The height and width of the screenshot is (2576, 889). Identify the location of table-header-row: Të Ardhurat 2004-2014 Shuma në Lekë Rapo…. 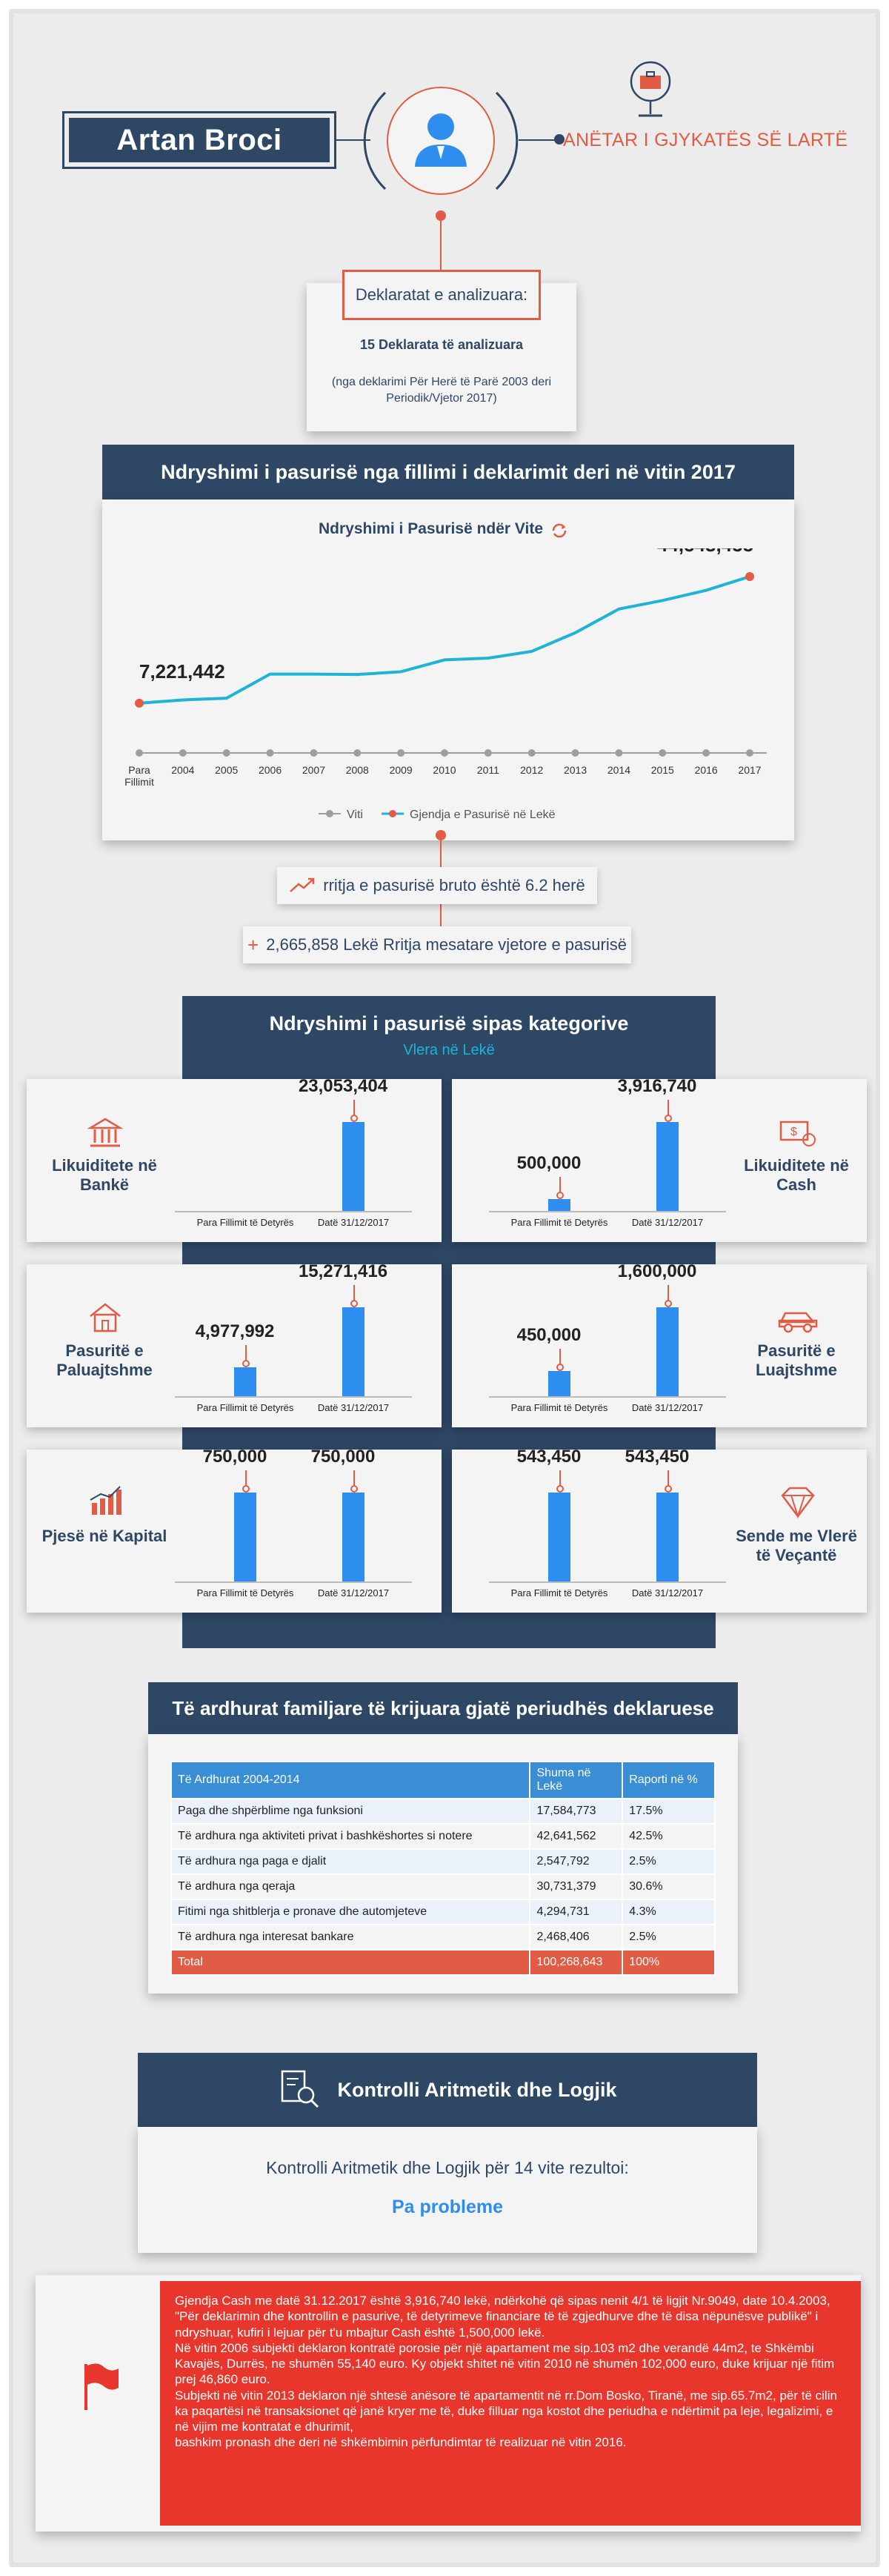
(443, 1780).